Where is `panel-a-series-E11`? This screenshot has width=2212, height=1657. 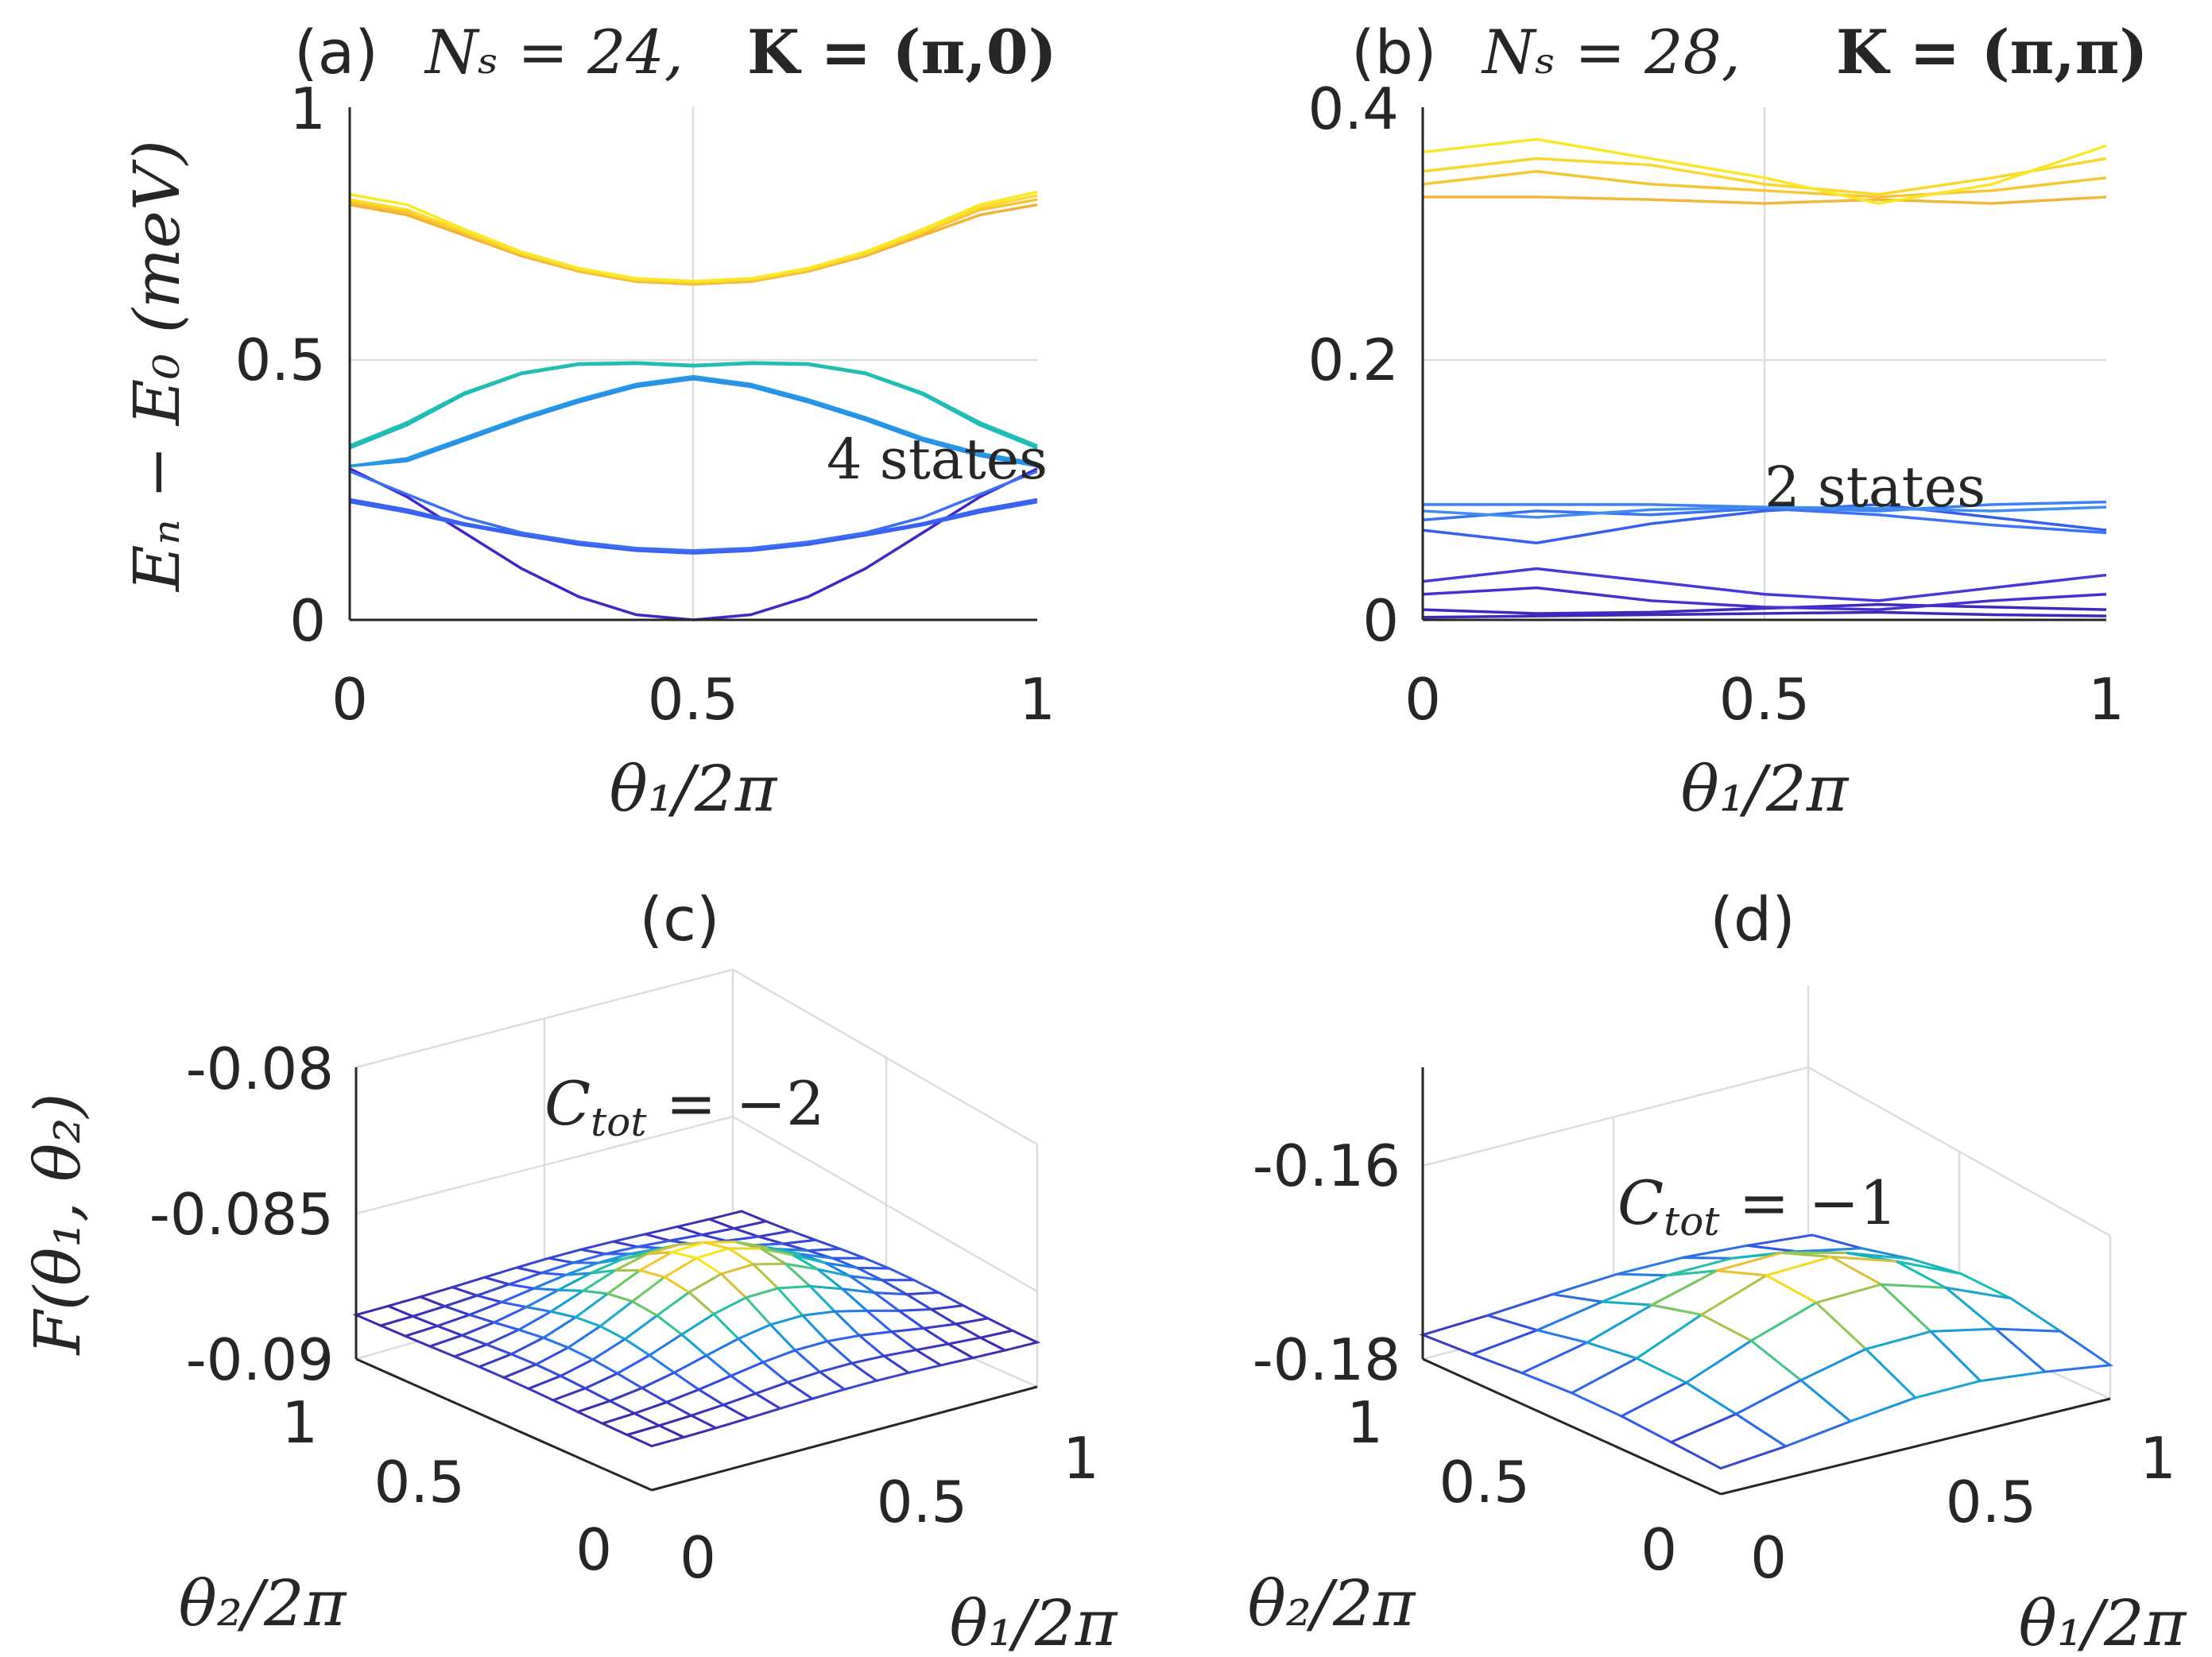
panel-a-series-E11 is located at coordinates (693, 236).